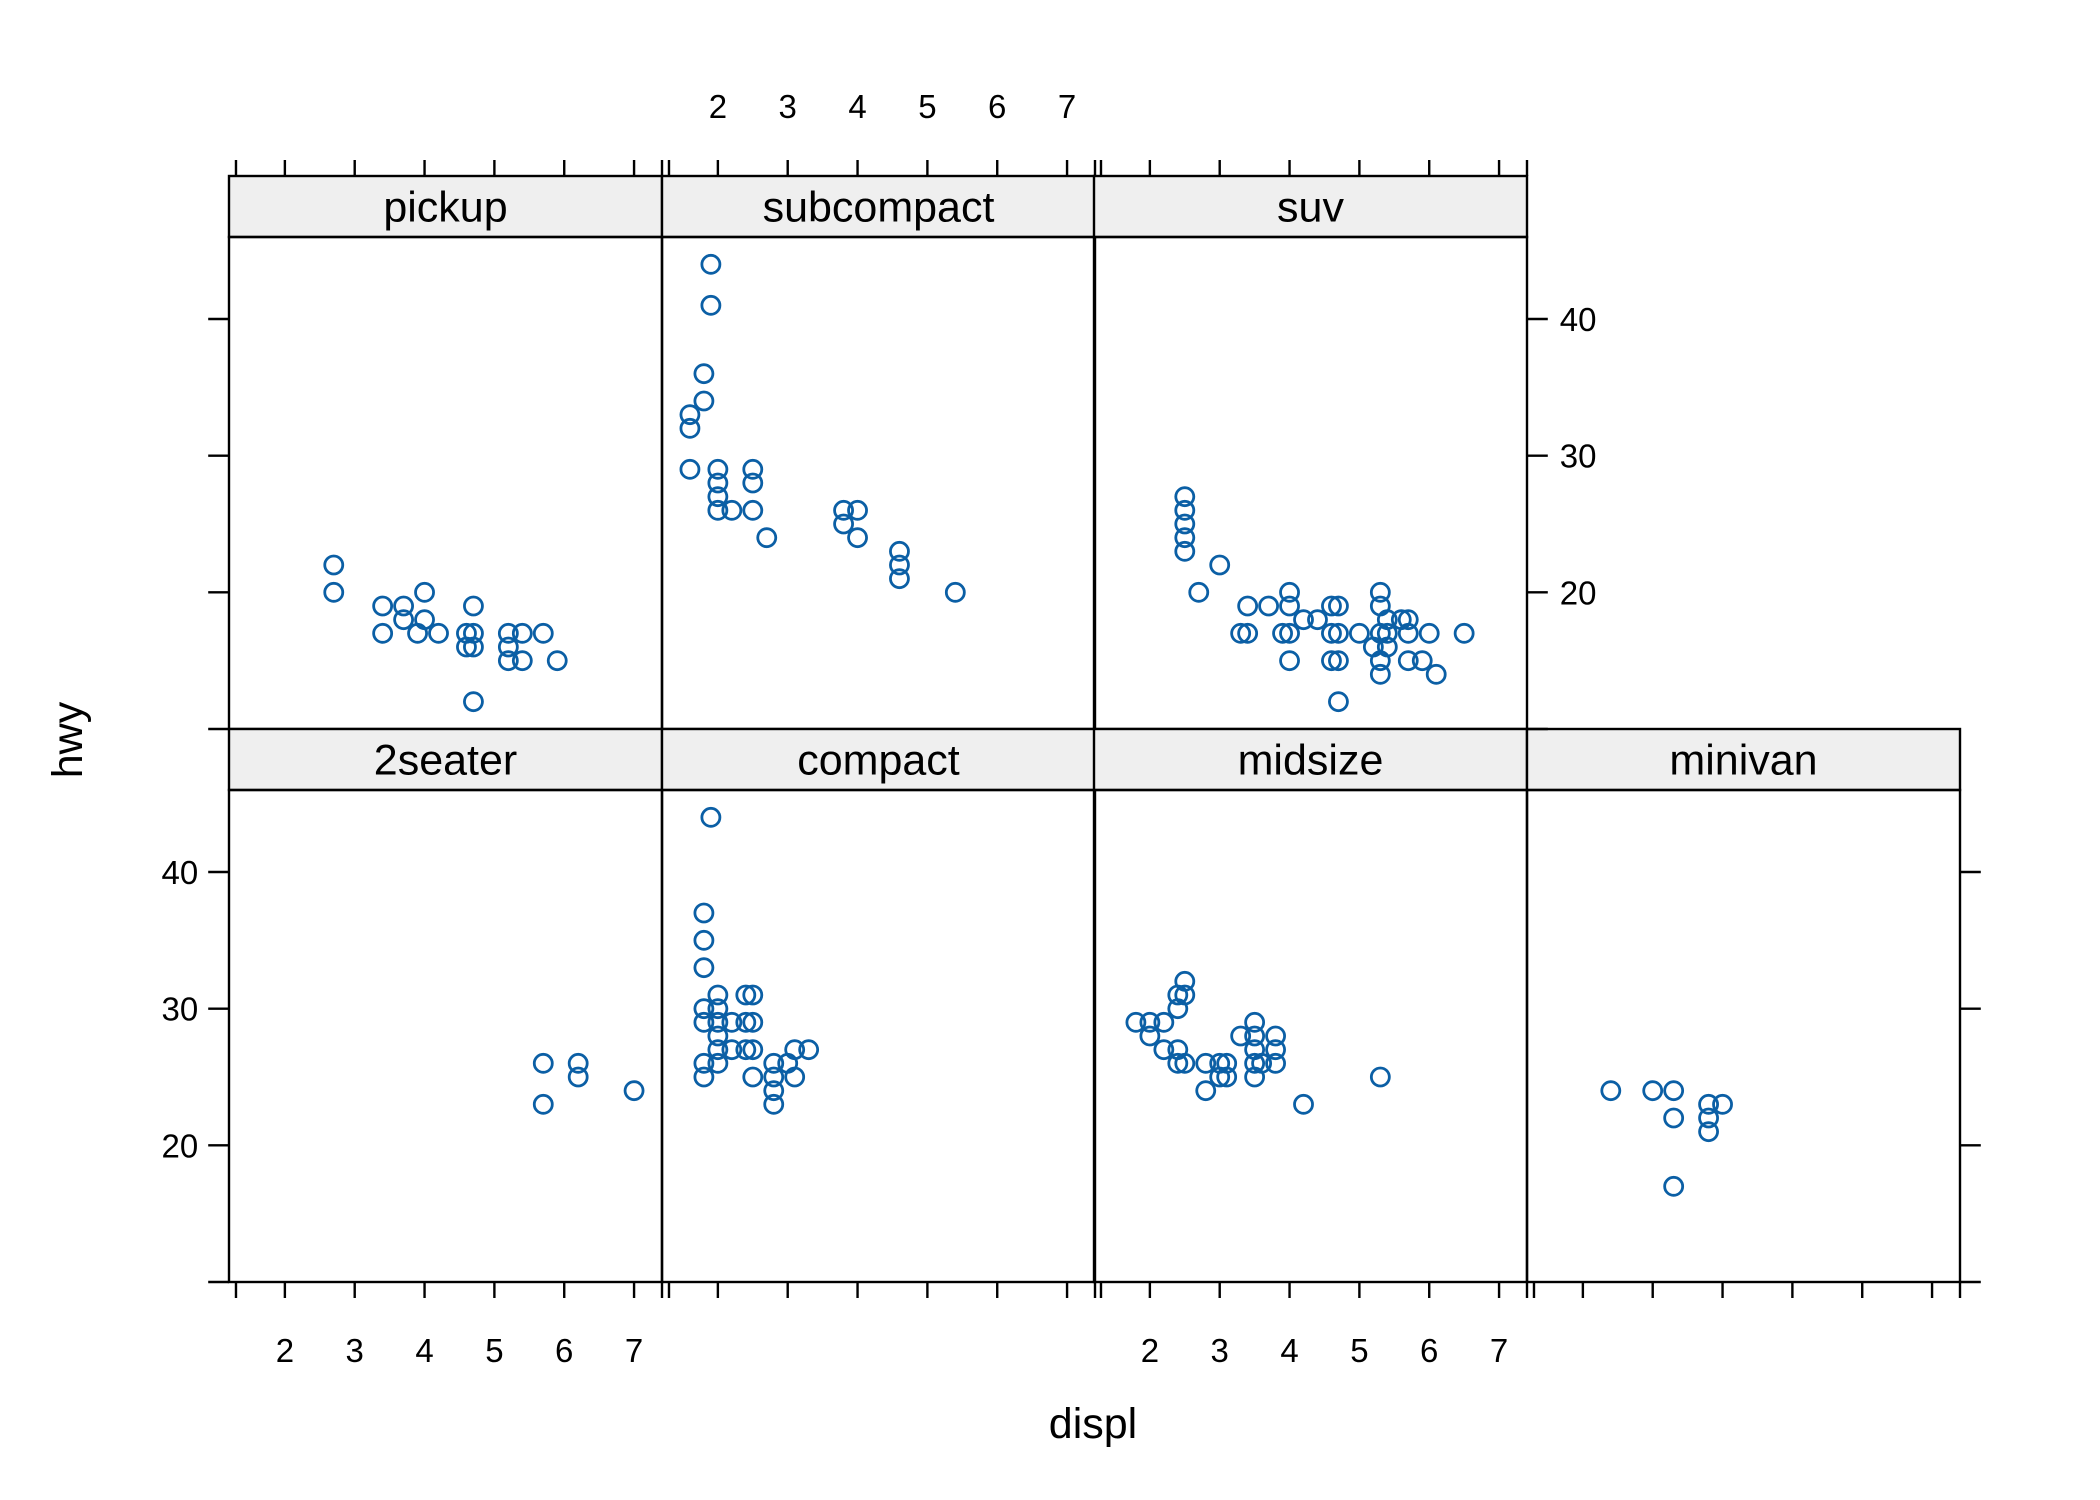 This screenshot has width=2100, height=1500. Describe the element at coordinates (445, 761) in the screenshot. I see `strip-label-2seater: 2seater` at that location.